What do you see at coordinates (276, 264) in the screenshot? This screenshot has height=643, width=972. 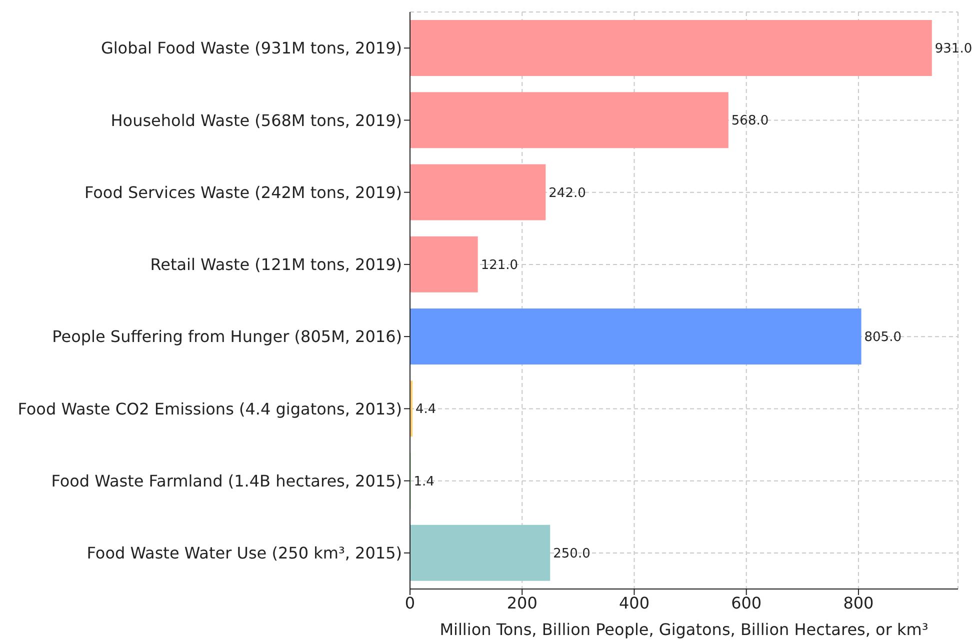 I see `y-tick-label: Retail Waste (121M tons, 2019)` at bounding box center [276, 264].